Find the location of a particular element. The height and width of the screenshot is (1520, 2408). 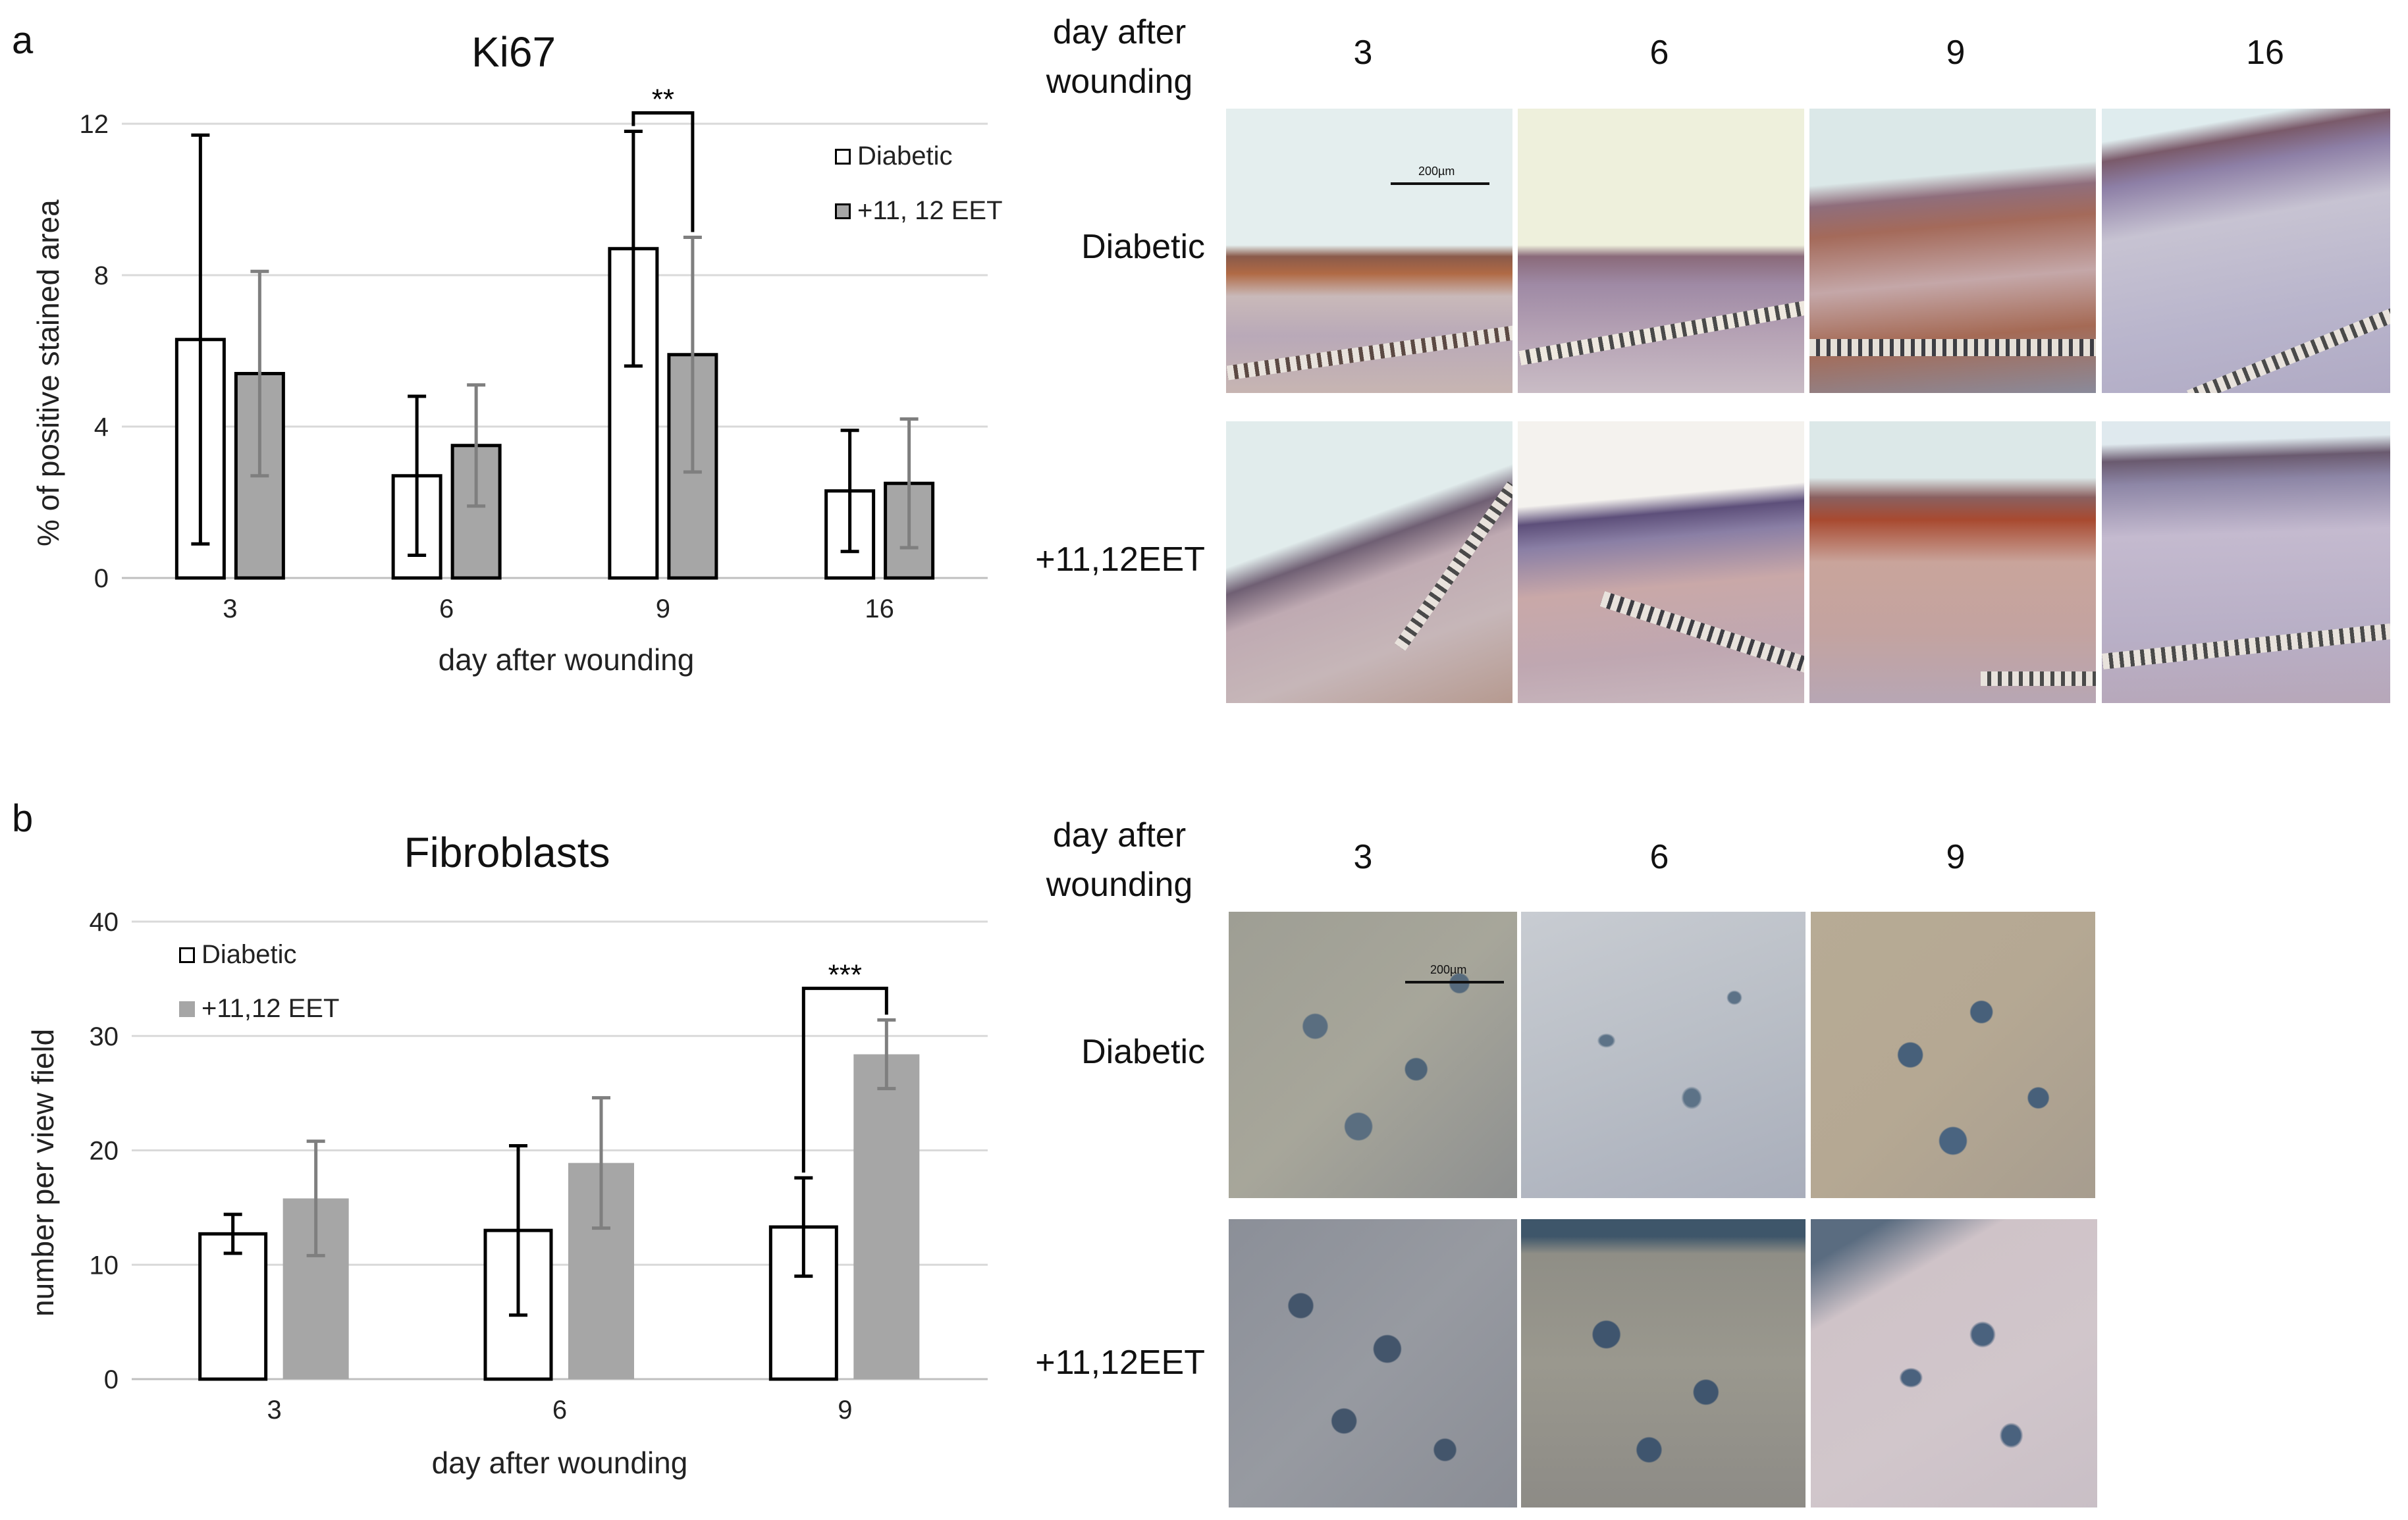

y-tick-label: 40 is located at coordinates (104, 922).